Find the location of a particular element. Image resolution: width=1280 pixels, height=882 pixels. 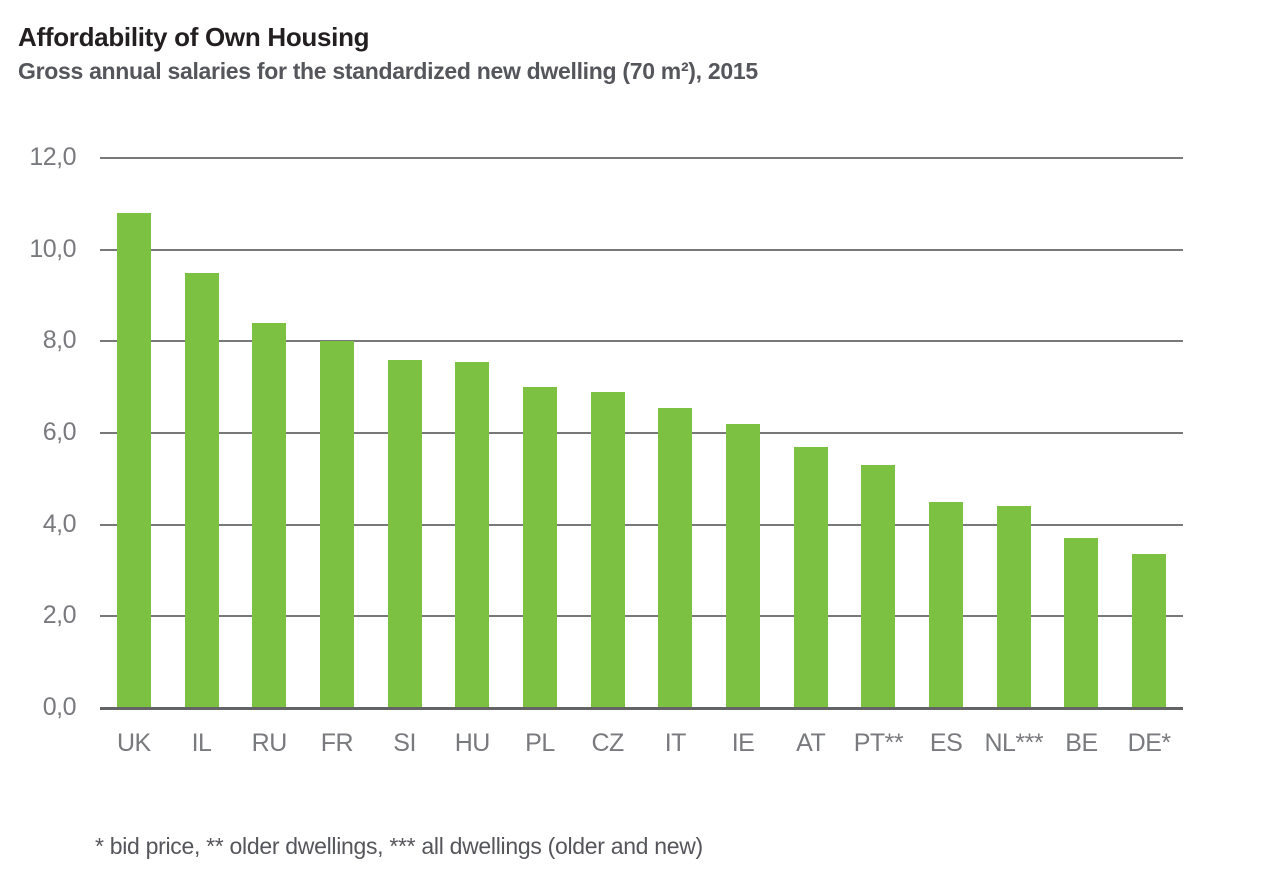

bar-IT is located at coordinates (675, 557).